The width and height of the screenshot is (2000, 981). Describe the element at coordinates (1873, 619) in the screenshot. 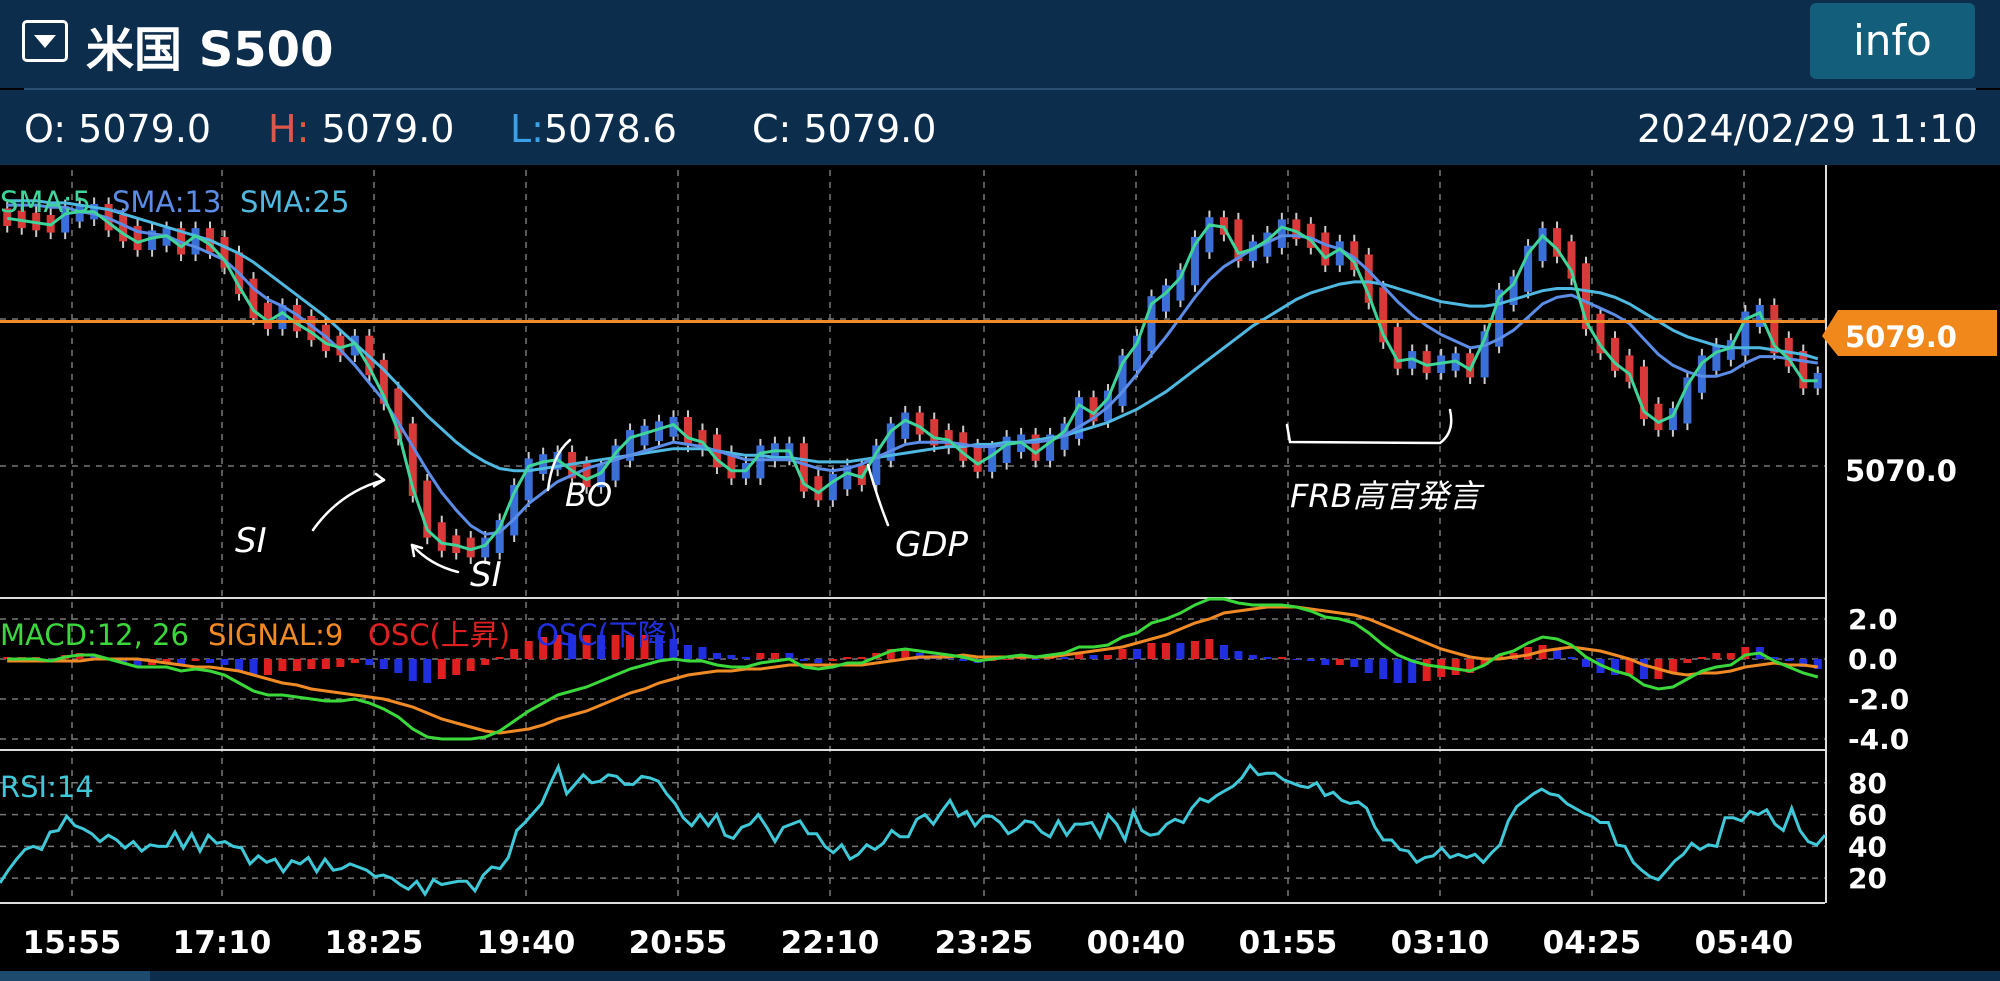

I see `macd-tick: 2.0` at that location.